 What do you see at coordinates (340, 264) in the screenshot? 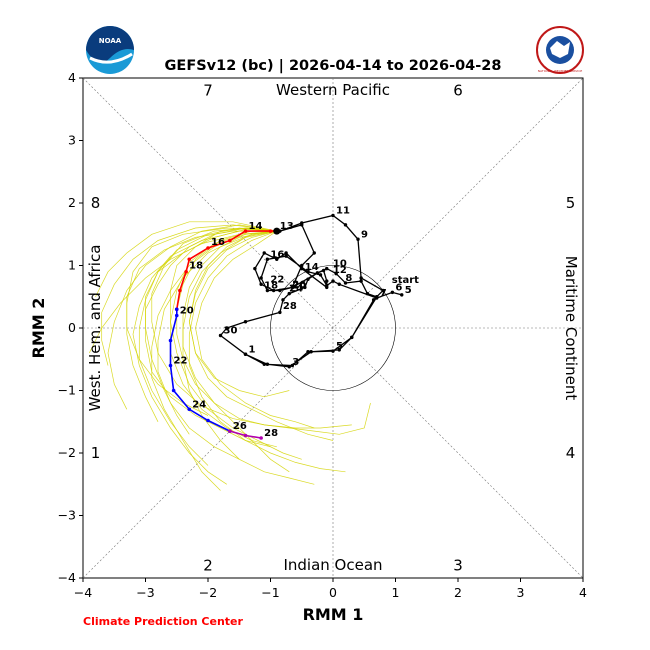
I see `observed-day-label: 10` at bounding box center [340, 264].